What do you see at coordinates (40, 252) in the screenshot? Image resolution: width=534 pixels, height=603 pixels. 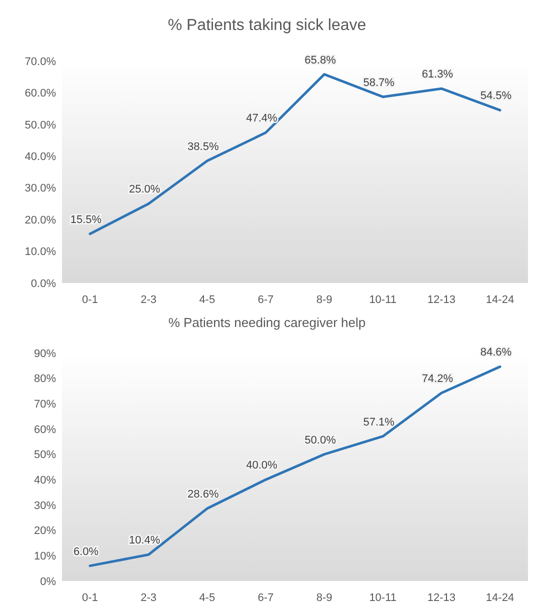 I see `y-tick-label: 10.0%` at bounding box center [40, 252].